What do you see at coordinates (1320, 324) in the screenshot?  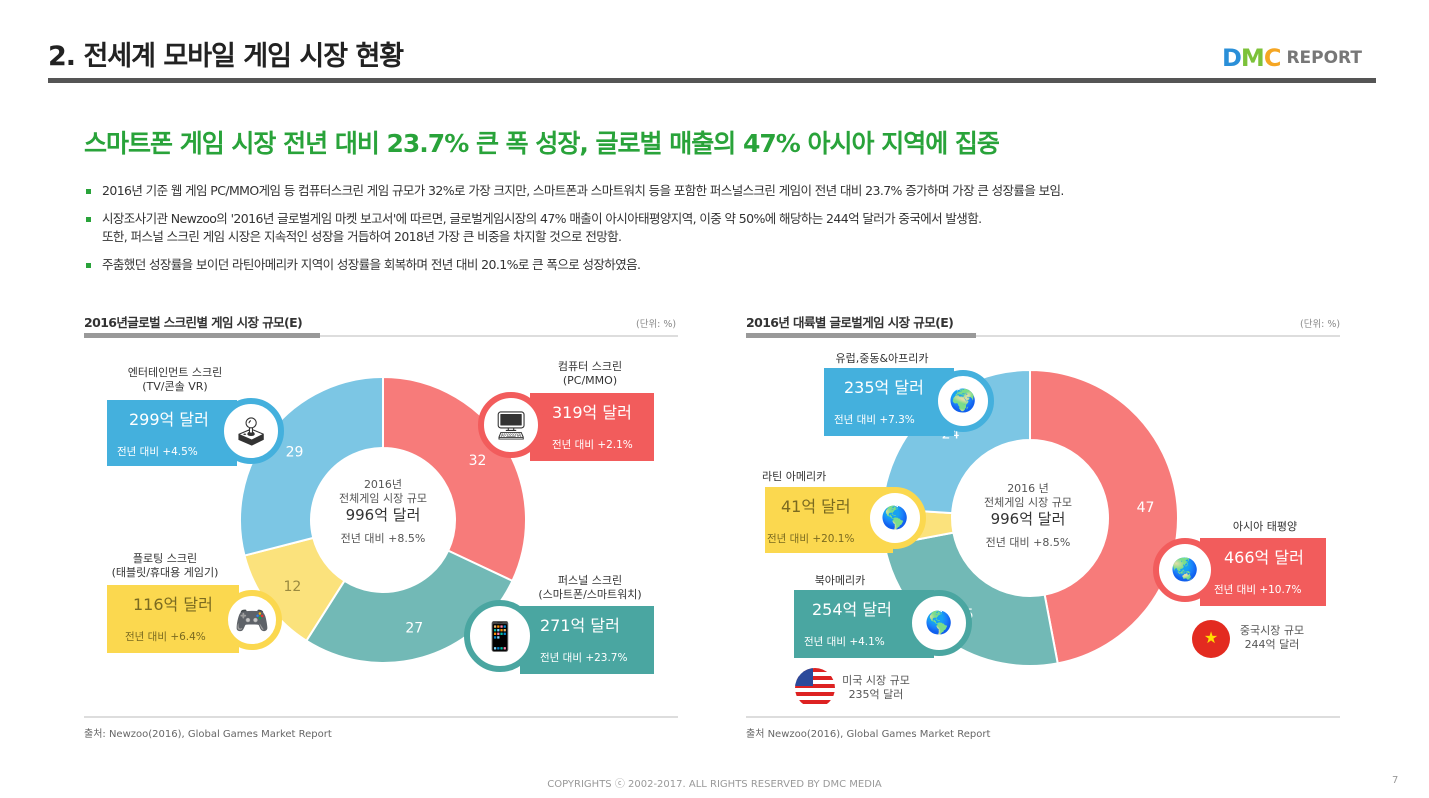 I see `chart2-unit: (단위: %)` at bounding box center [1320, 324].